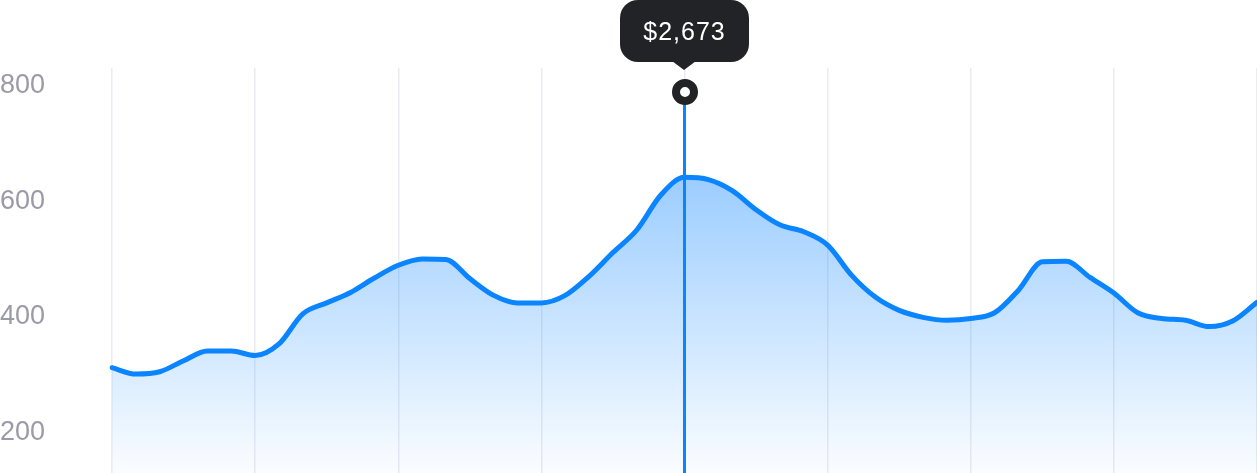 This screenshot has height=473, width=1257. What do you see at coordinates (23, 430) in the screenshot?
I see `y-tick-label: 200` at bounding box center [23, 430].